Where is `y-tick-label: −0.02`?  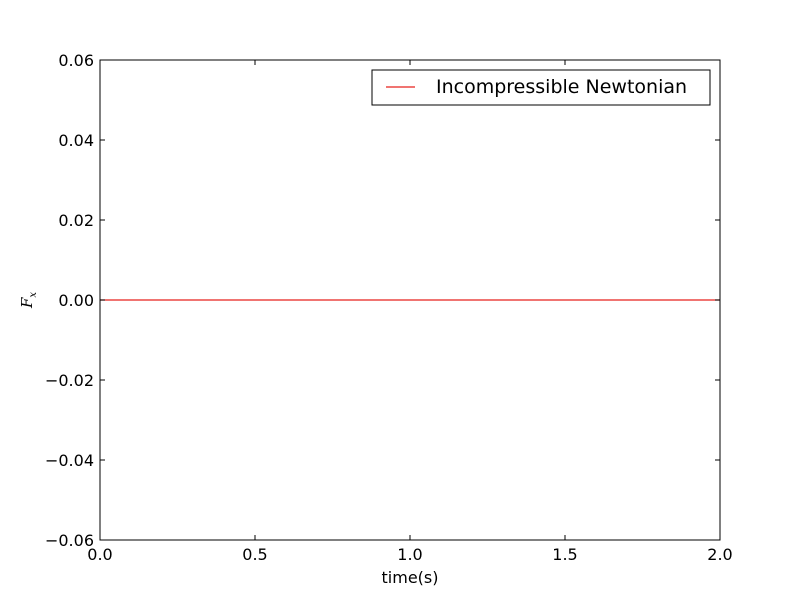 y-tick-label: −0.02 is located at coordinates (69, 380).